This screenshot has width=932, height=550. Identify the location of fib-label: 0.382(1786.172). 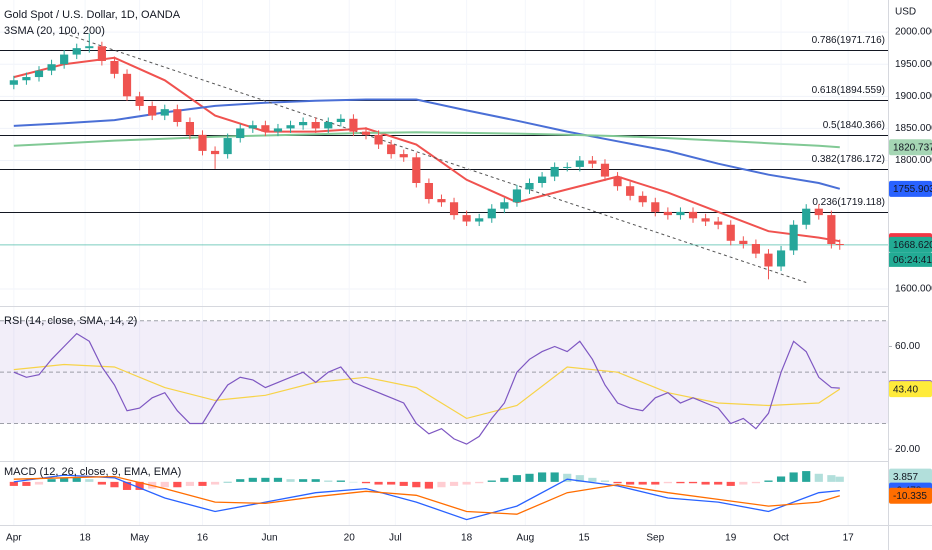
(848, 159).